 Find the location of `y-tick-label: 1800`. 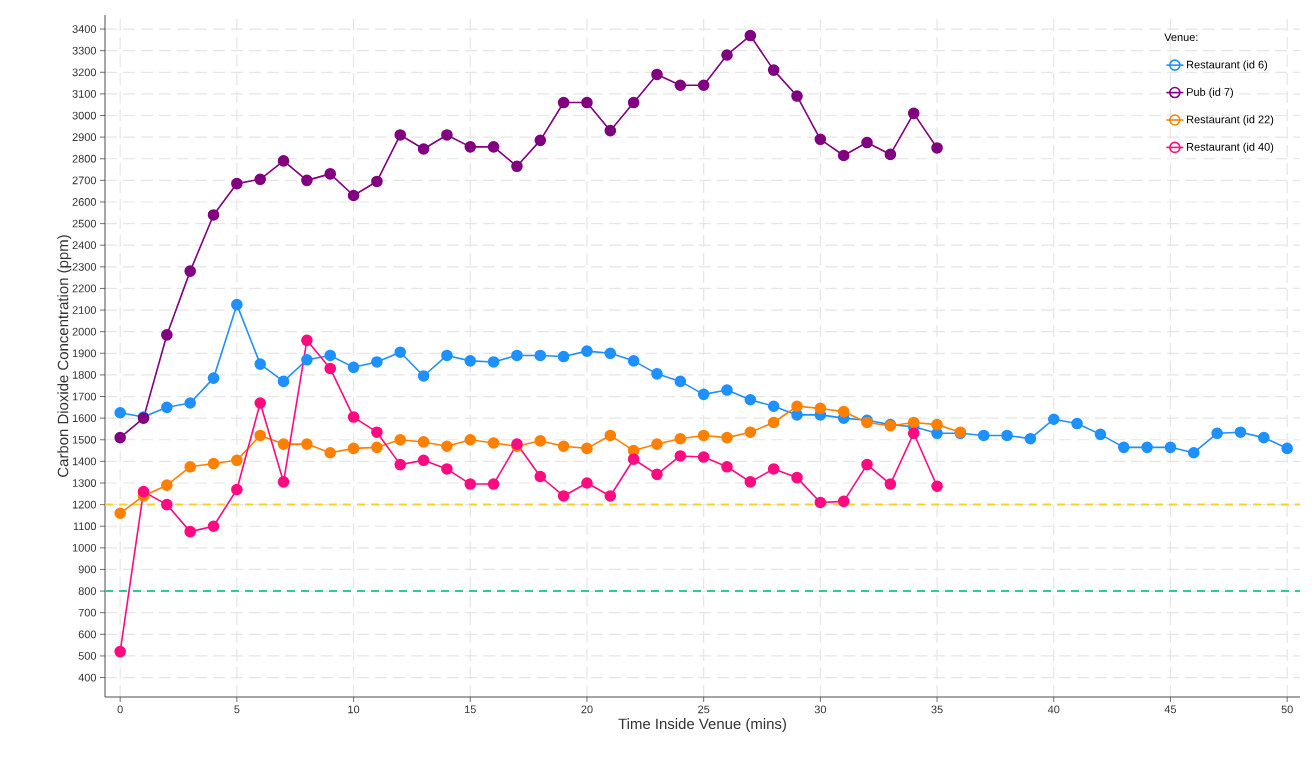

y-tick-label: 1800 is located at coordinates (84, 375).